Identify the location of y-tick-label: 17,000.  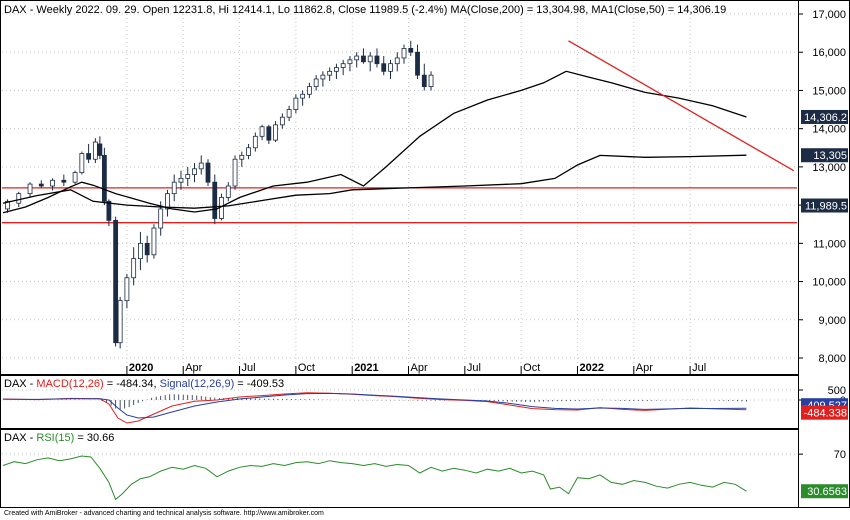
(829, 15).